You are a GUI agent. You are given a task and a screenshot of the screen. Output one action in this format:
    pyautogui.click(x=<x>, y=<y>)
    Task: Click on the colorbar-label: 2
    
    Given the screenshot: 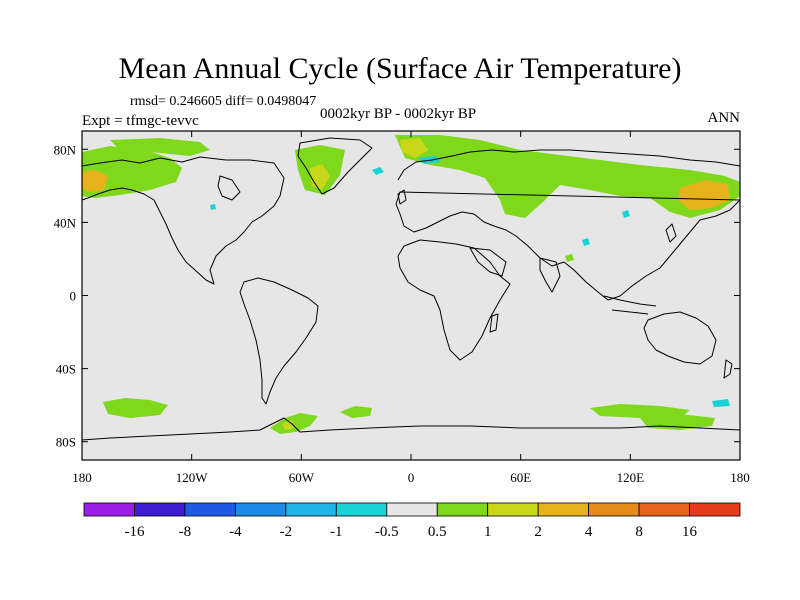 What is the action you would take?
    pyautogui.click(x=538, y=532)
    